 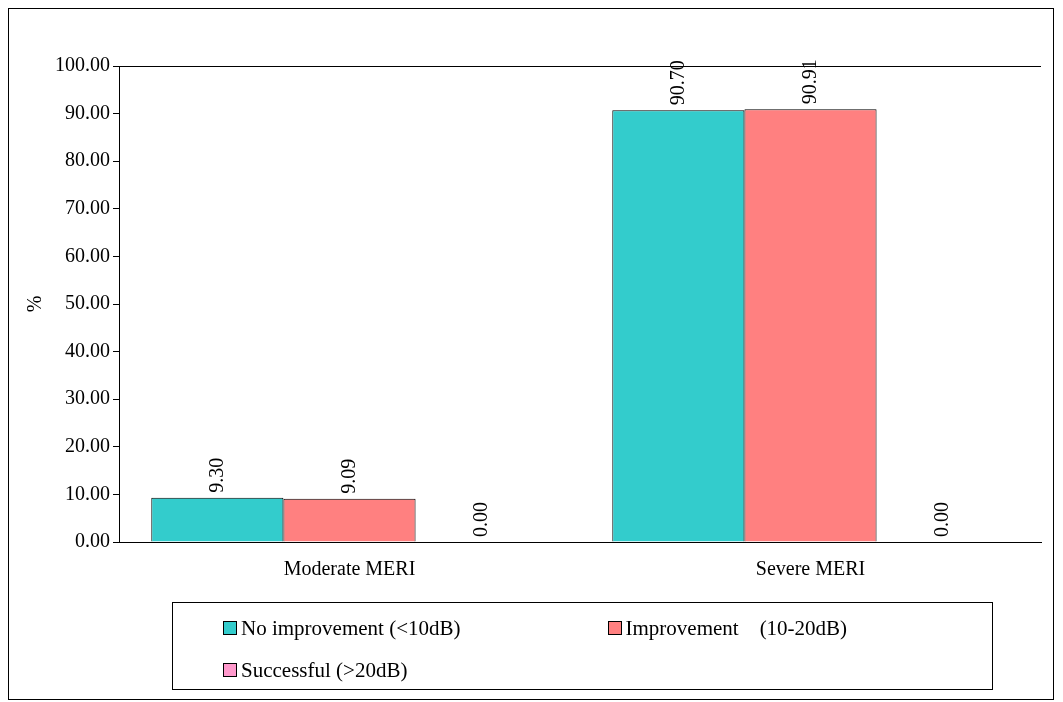 I want to click on y-tick-label: 30.00, so click(x=87, y=397).